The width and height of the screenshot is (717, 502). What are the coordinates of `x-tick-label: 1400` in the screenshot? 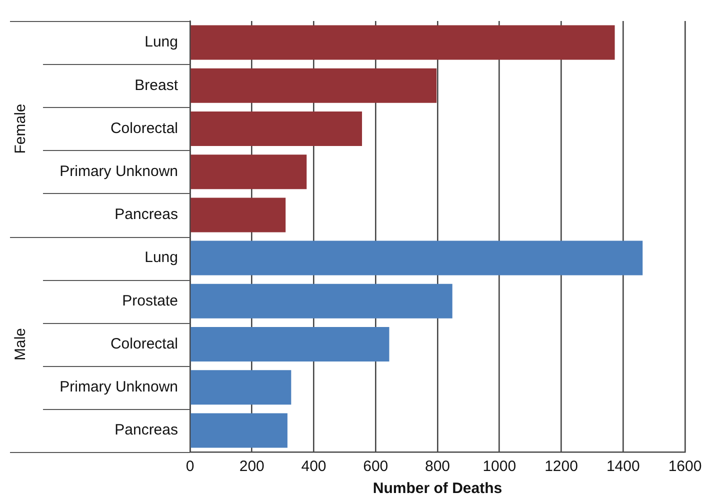 It's located at (623, 467).